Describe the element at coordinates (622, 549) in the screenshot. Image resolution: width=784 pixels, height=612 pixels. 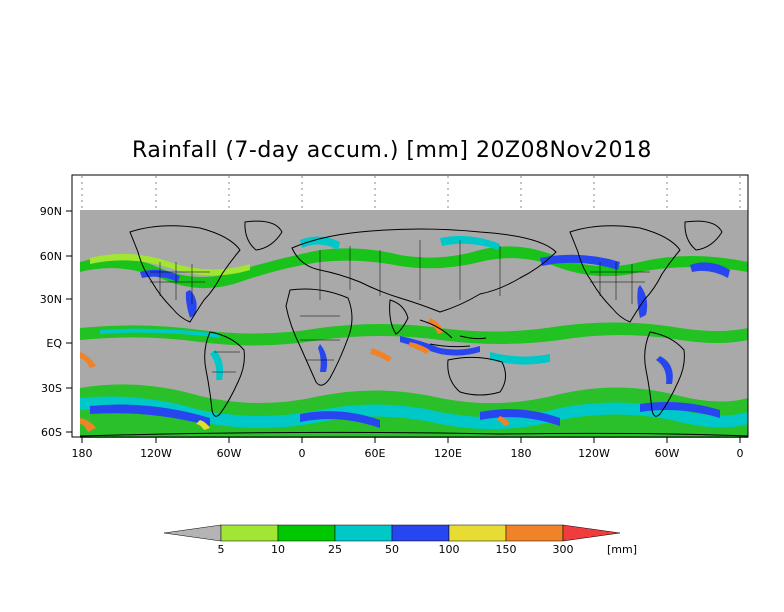
I see `colorbar-unit: [mm]` at that location.